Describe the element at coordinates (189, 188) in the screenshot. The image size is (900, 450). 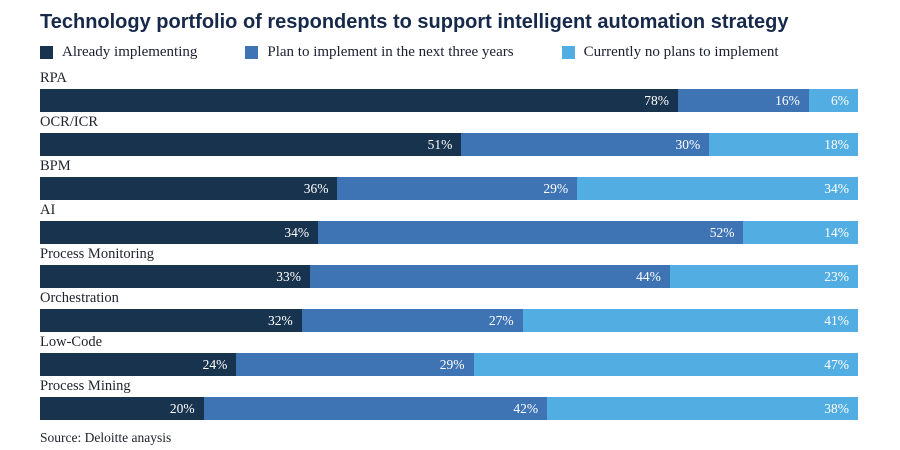
I see `bar-segment: 36%` at that location.